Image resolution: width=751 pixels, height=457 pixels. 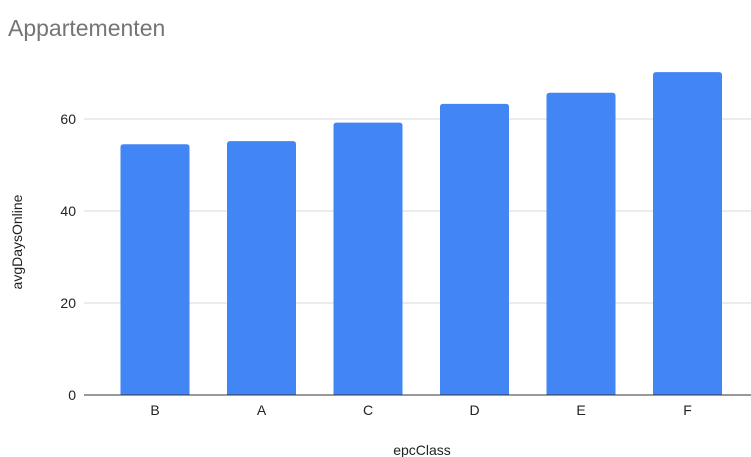 I want to click on bar-D, so click(x=474, y=249).